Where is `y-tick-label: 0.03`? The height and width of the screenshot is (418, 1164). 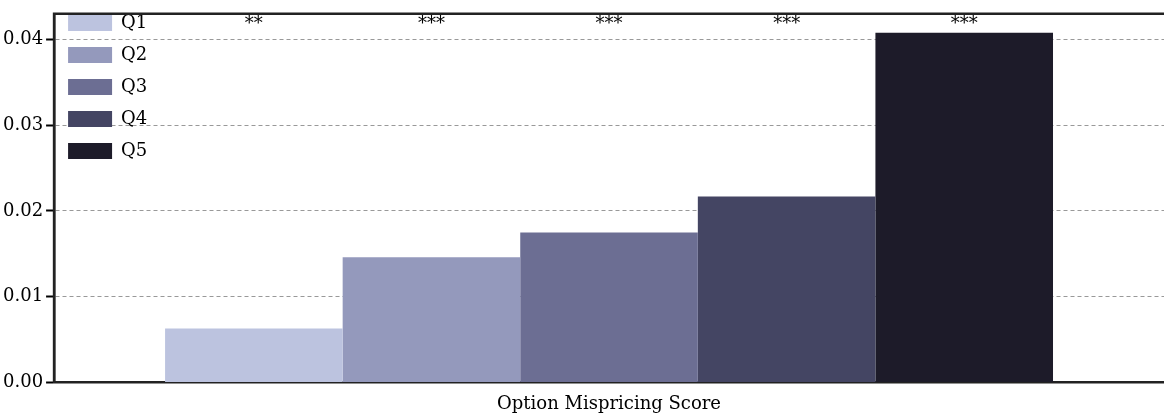
y-tick-label: 0.03 is located at coordinates (23, 123).